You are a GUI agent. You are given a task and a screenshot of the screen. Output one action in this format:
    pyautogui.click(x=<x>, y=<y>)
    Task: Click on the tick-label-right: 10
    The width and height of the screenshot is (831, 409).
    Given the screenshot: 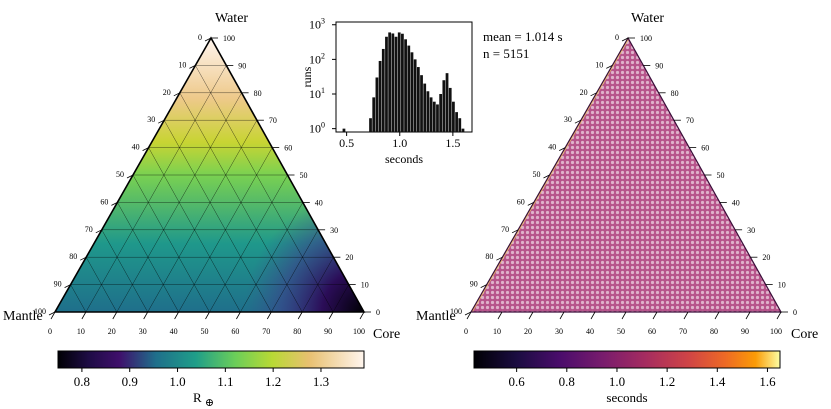 What is the action you would take?
    pyautogui.click(x=782, y=285)
    